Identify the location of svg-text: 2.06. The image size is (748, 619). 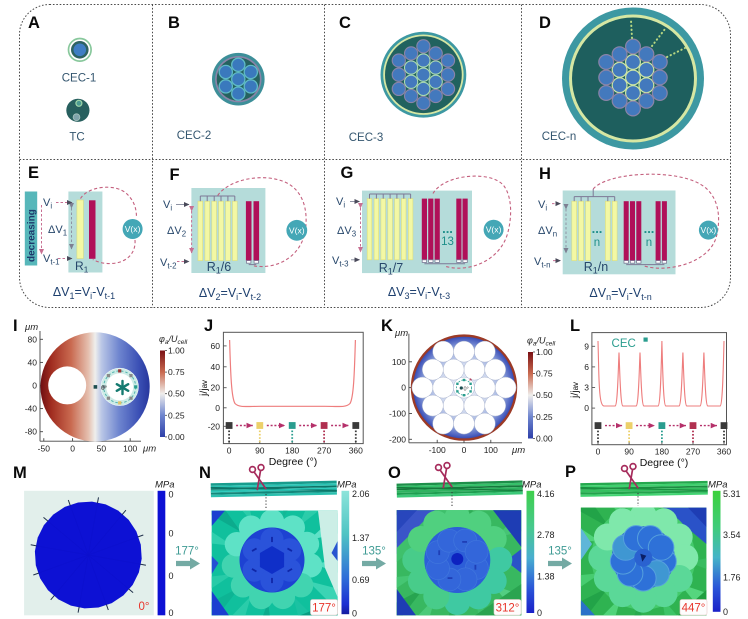
(361, 494).